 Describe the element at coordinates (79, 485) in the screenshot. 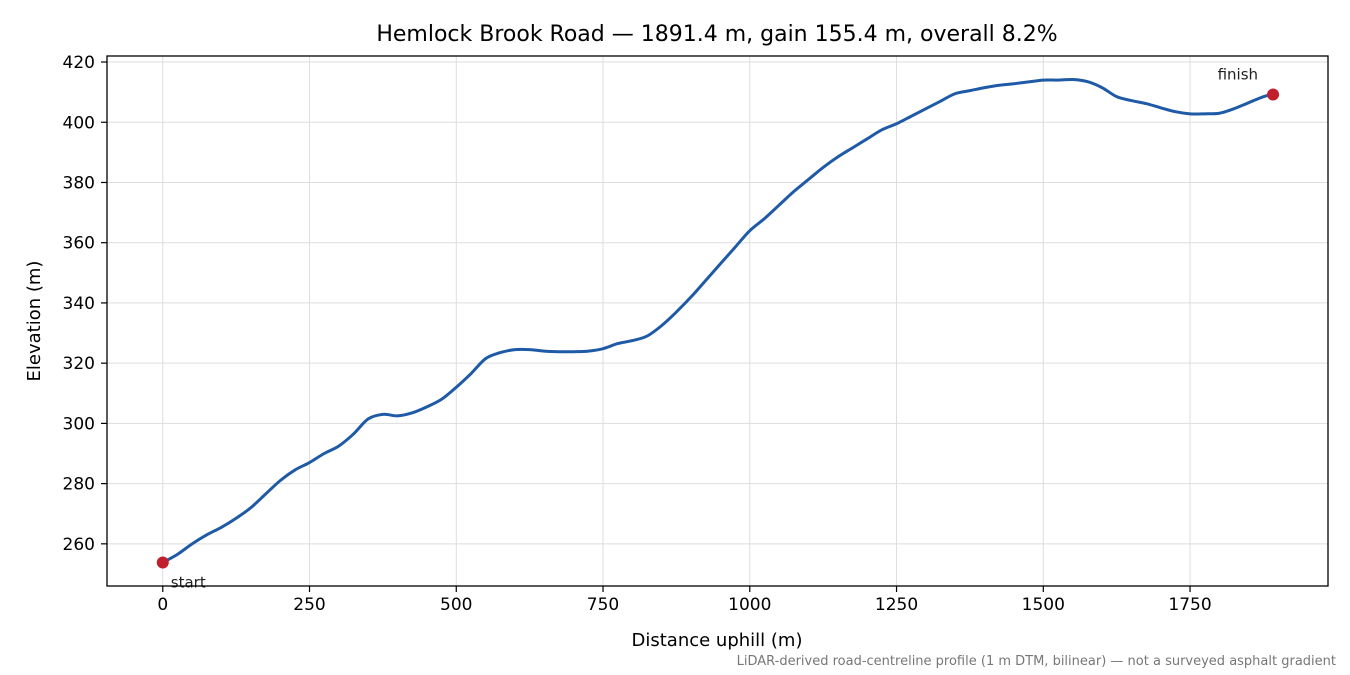

I see `y-tick-label: 280` at that location.